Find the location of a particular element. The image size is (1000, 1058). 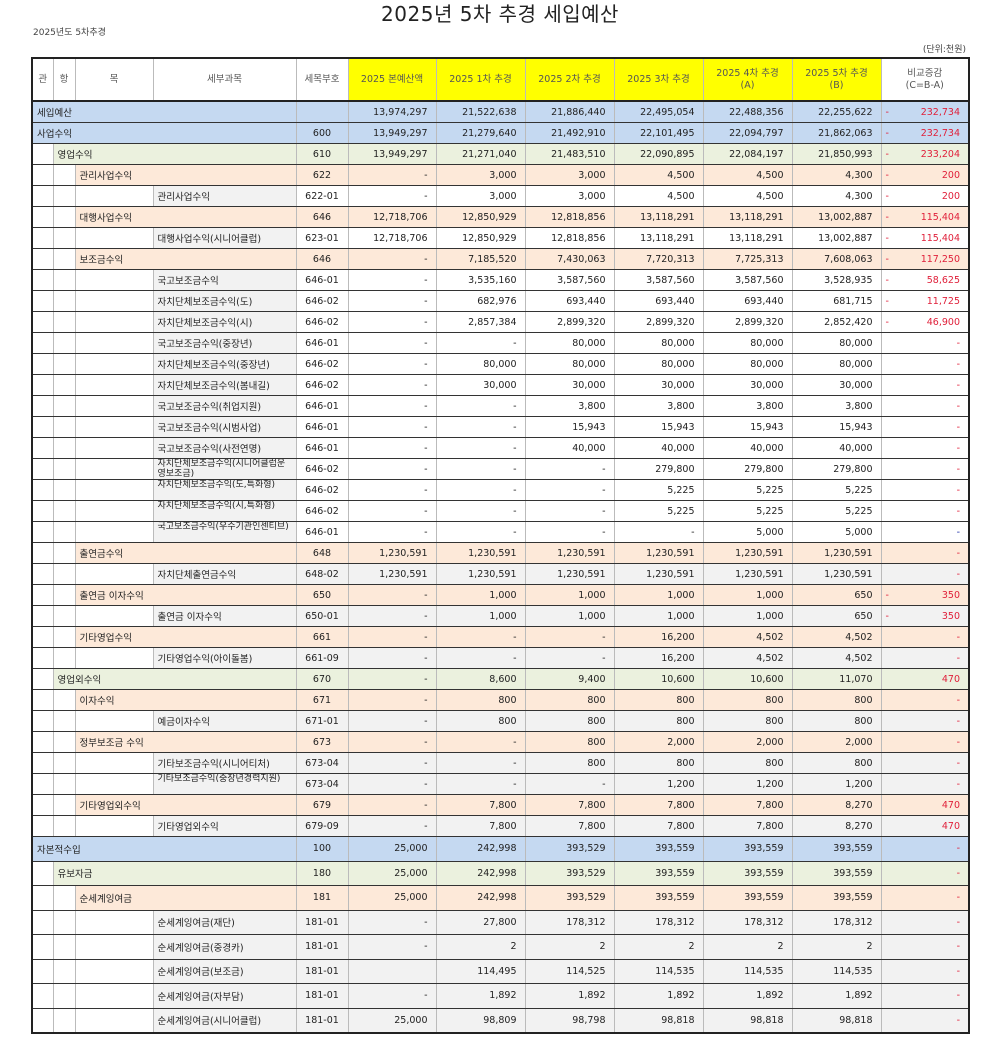

table-row: 기타보조금수익(시니어티처) 673-04- -800 800 800 800- is located at coordinates (500, 763).